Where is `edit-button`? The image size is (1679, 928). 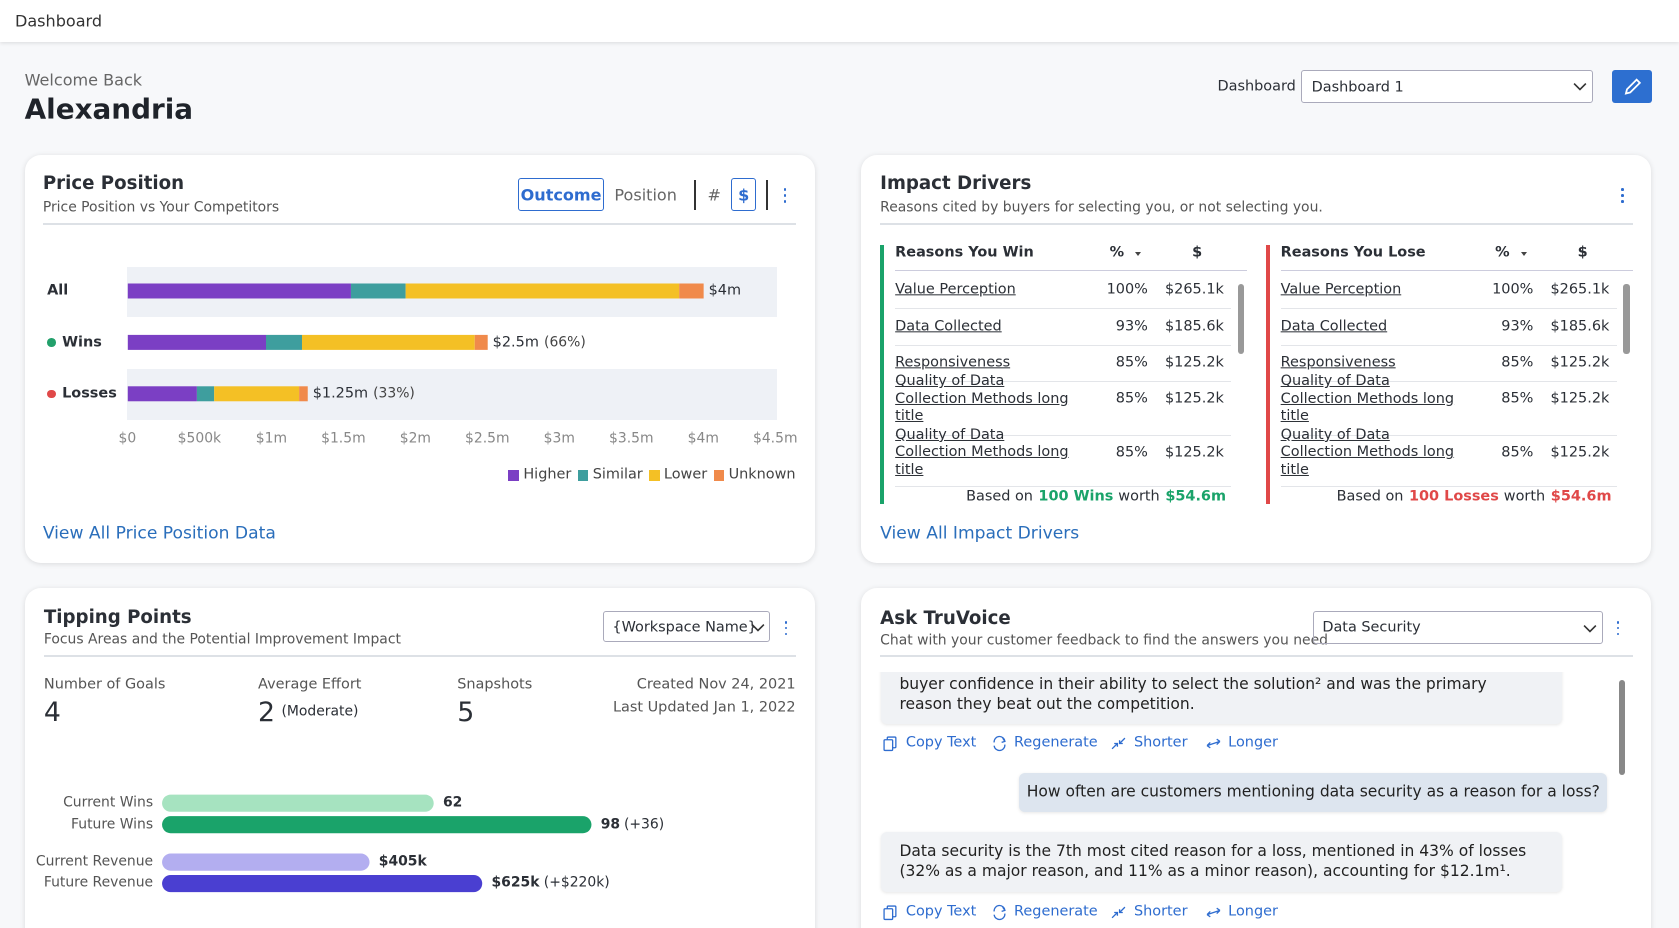
edit-button is located at coordinates (1632, 86).